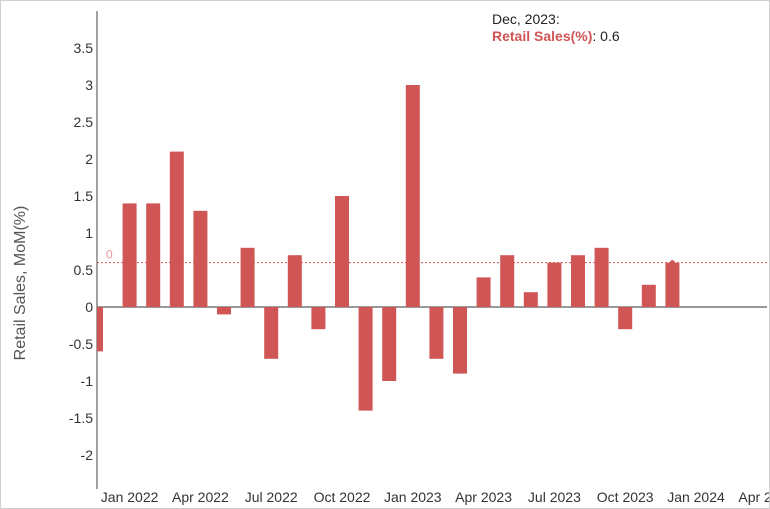 This screenshot has height=509, width=770. Describe the element at coordinates (554, 497) in the screenshot. I see `x-tick-label: Jul 2023` at that location.